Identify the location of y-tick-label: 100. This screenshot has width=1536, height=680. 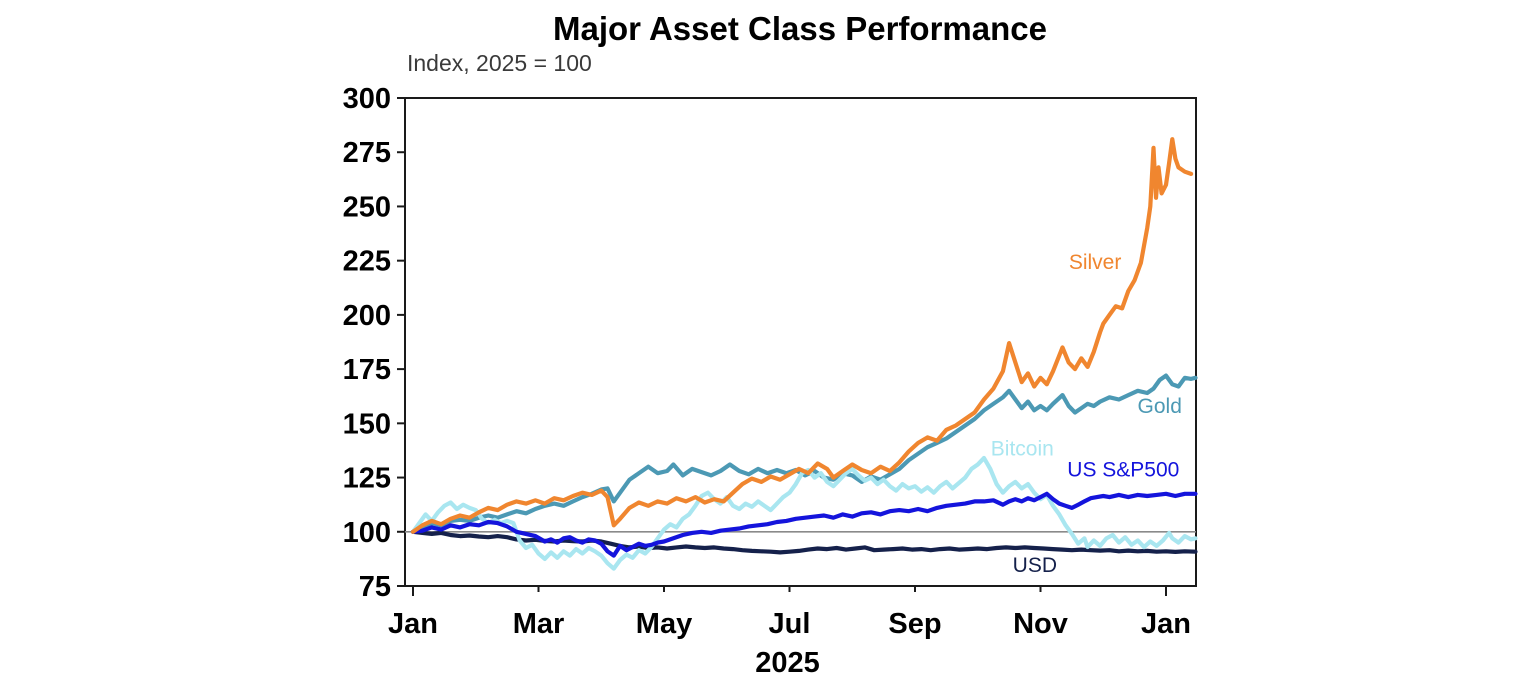
(367, 533).